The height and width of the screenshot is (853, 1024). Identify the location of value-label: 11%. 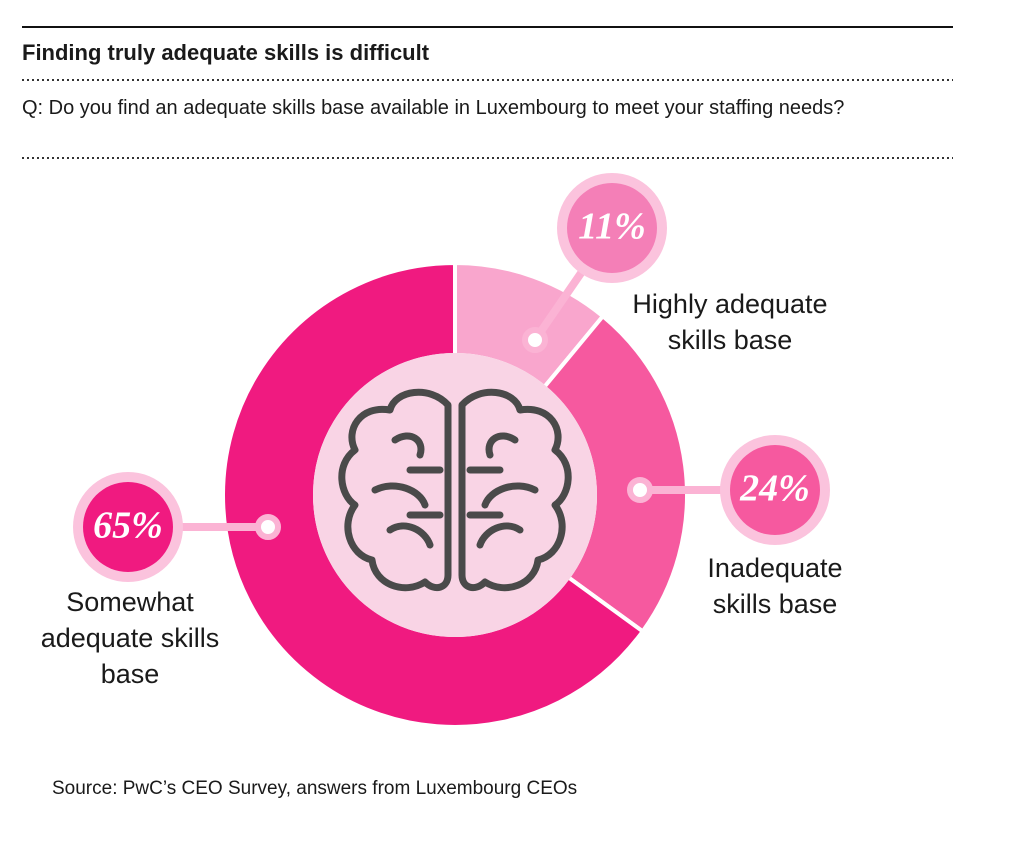
(612, 227).